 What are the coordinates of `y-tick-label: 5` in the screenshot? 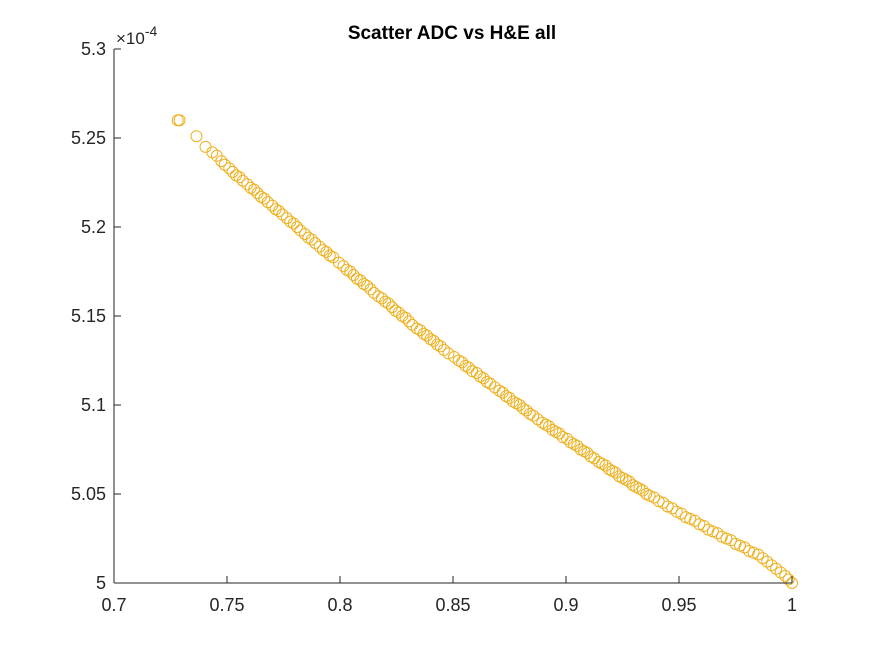 It's located at (101, 583).